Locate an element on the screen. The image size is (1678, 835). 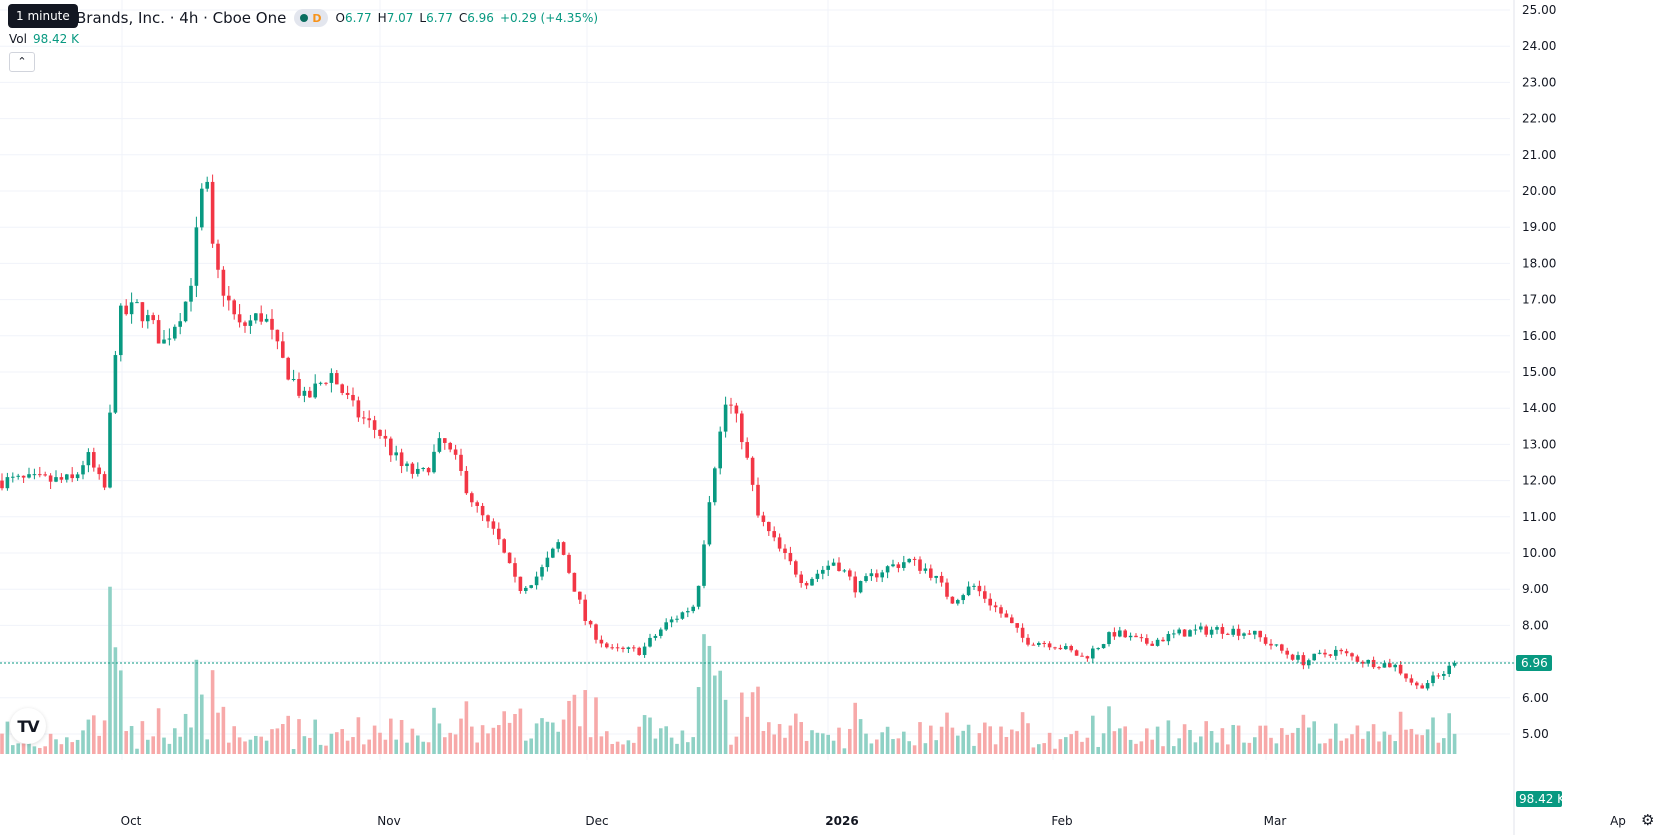
tradingview-logo-icon: TV is located at coordinates (28, 726).